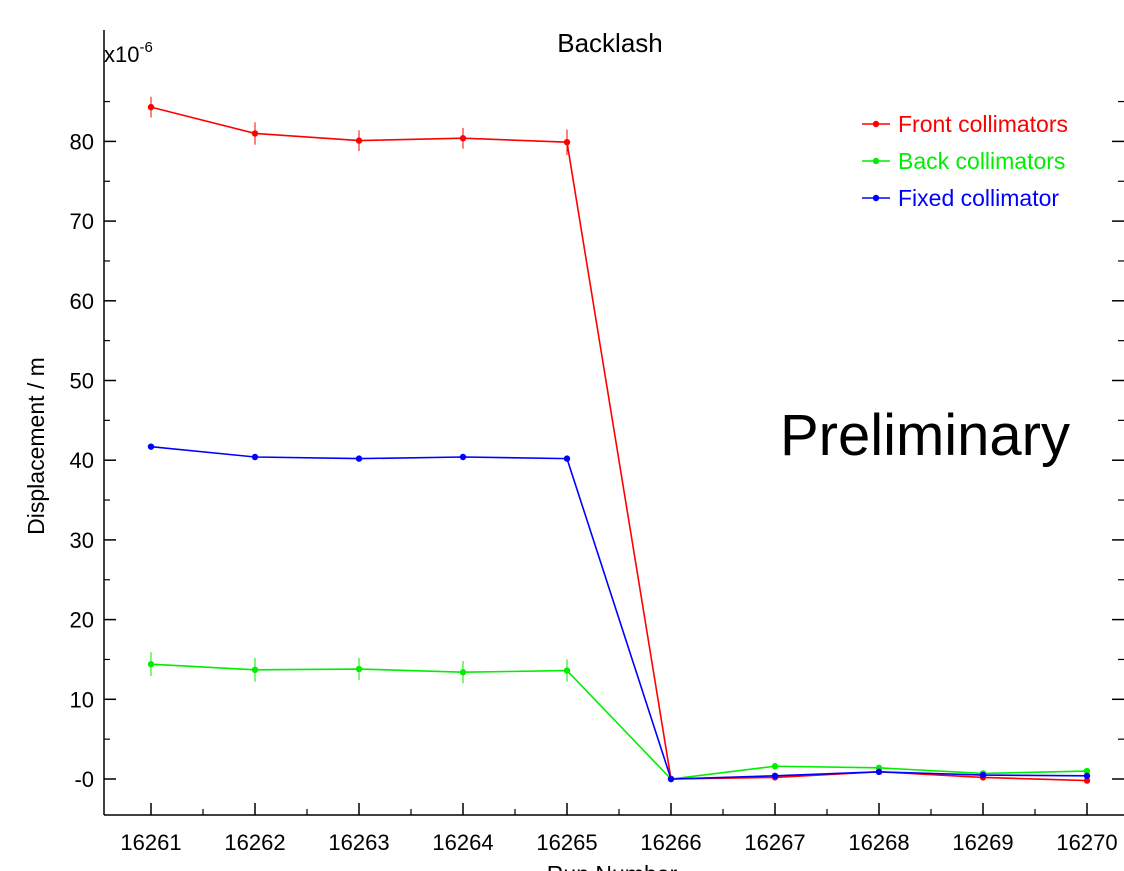  I want to click on y-tick-label: -0, so click(84, 779).